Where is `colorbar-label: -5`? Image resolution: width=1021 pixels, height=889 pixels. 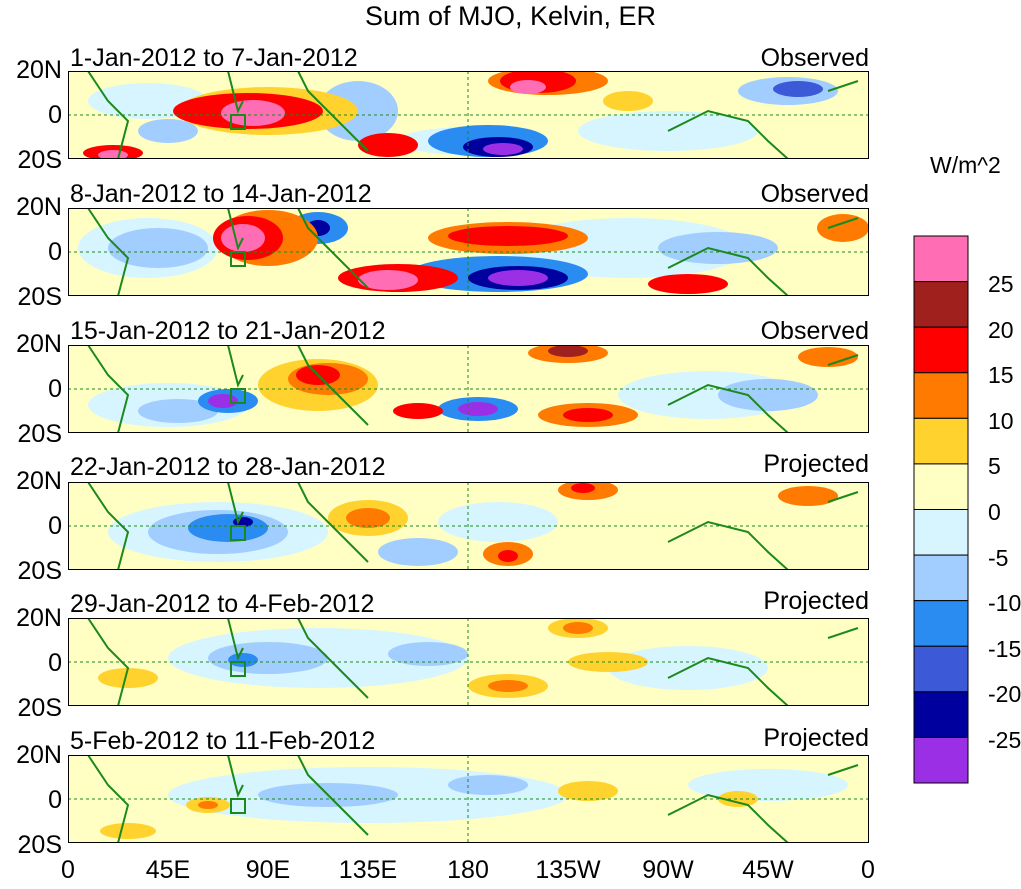 colorbar-label: -5 is located at coordinates (998, 558).